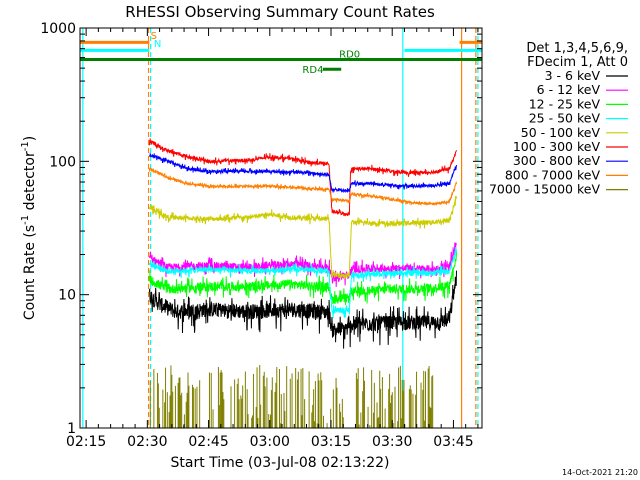 The width and height of the screenshot is (640, 480). Describe the element at coordinates (86, 442) in the screenshot. I see `x-tick-label: 02:15` at that location.